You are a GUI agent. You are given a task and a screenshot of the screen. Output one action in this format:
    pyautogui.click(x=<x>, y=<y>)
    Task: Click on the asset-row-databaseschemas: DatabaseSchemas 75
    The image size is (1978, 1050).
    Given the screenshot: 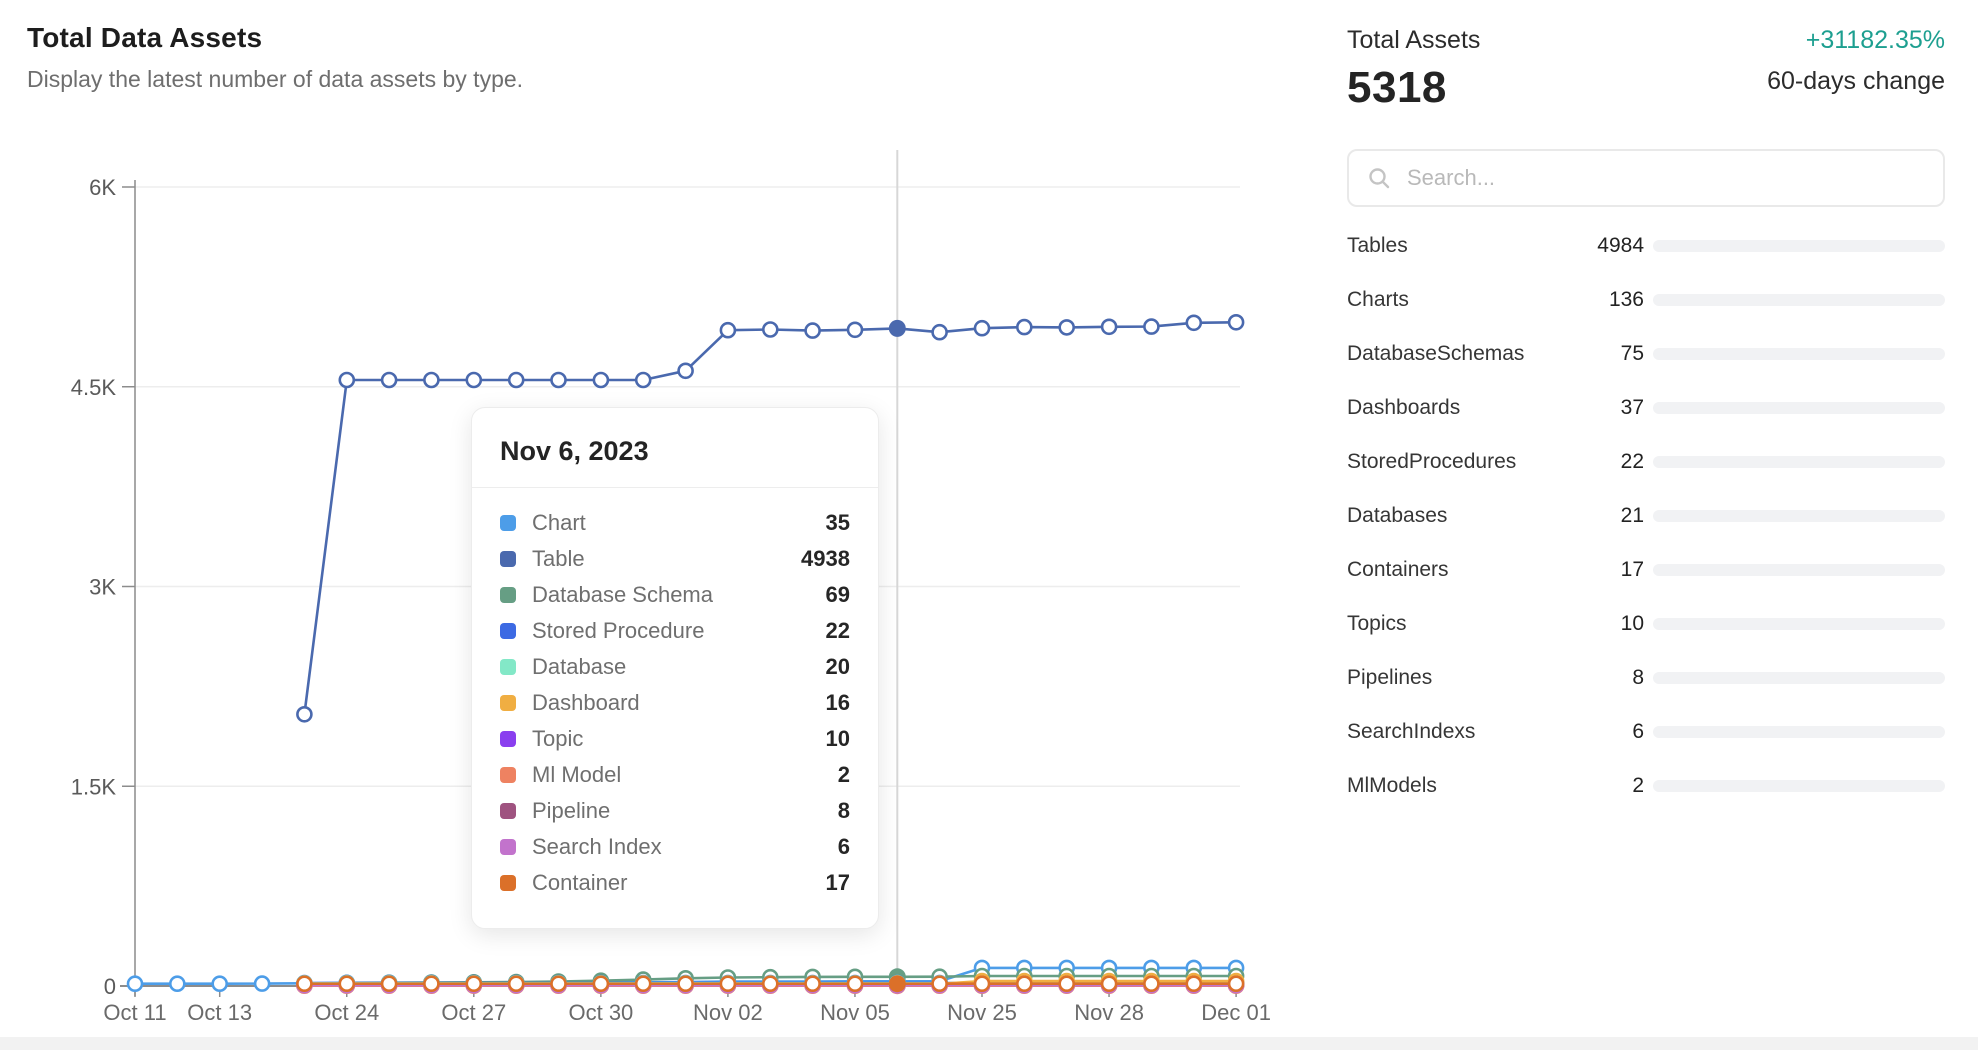 What is the action you would take?
    pyautogui.click(x=1646, y=354)
    